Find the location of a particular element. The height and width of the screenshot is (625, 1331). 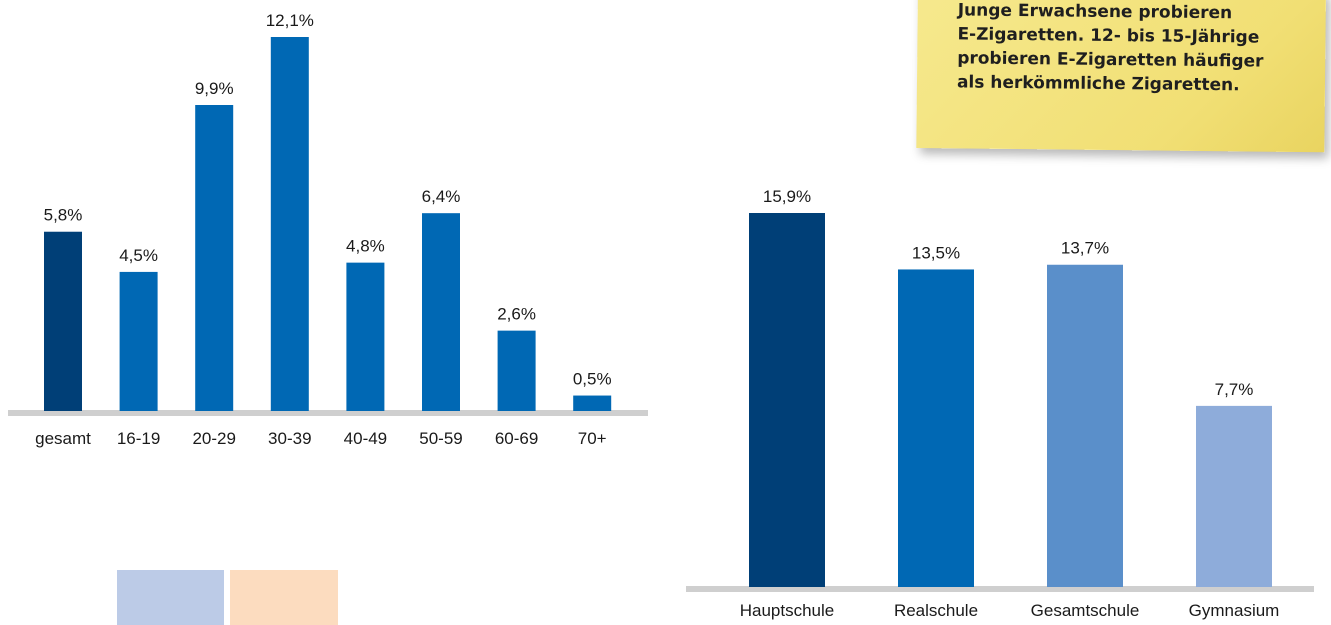

data-label: 4,5% is located at coordinates (138, 255).